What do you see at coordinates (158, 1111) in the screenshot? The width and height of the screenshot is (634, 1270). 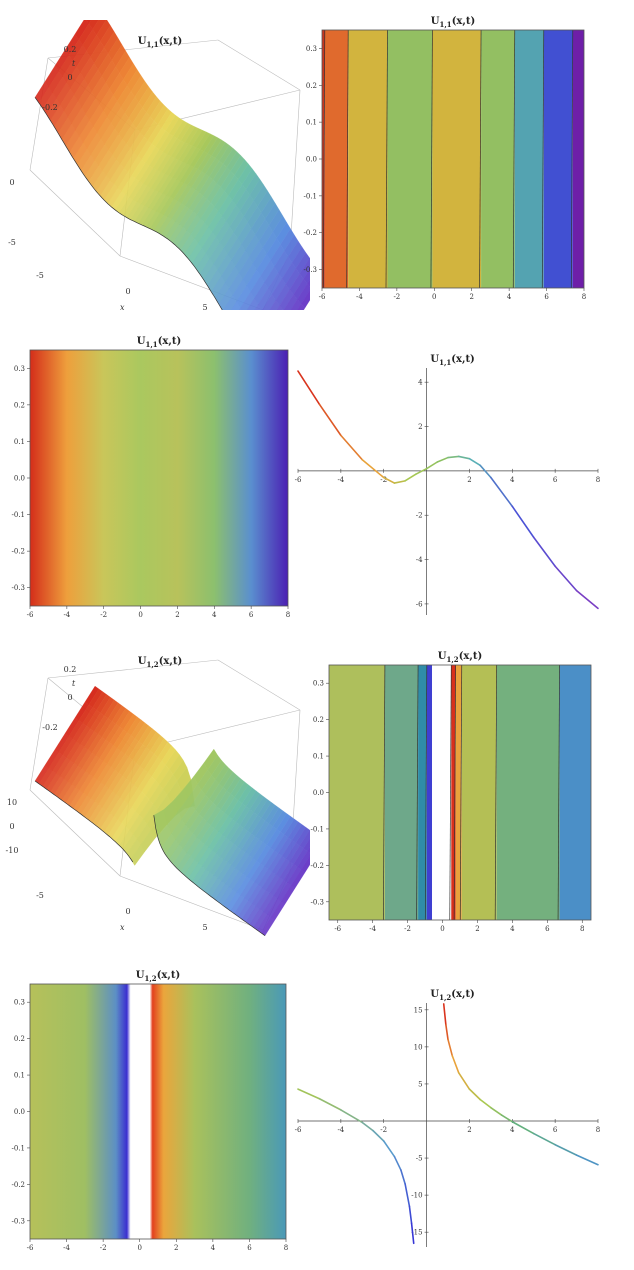 I see `density-field` at bounding box center [158, 1111].